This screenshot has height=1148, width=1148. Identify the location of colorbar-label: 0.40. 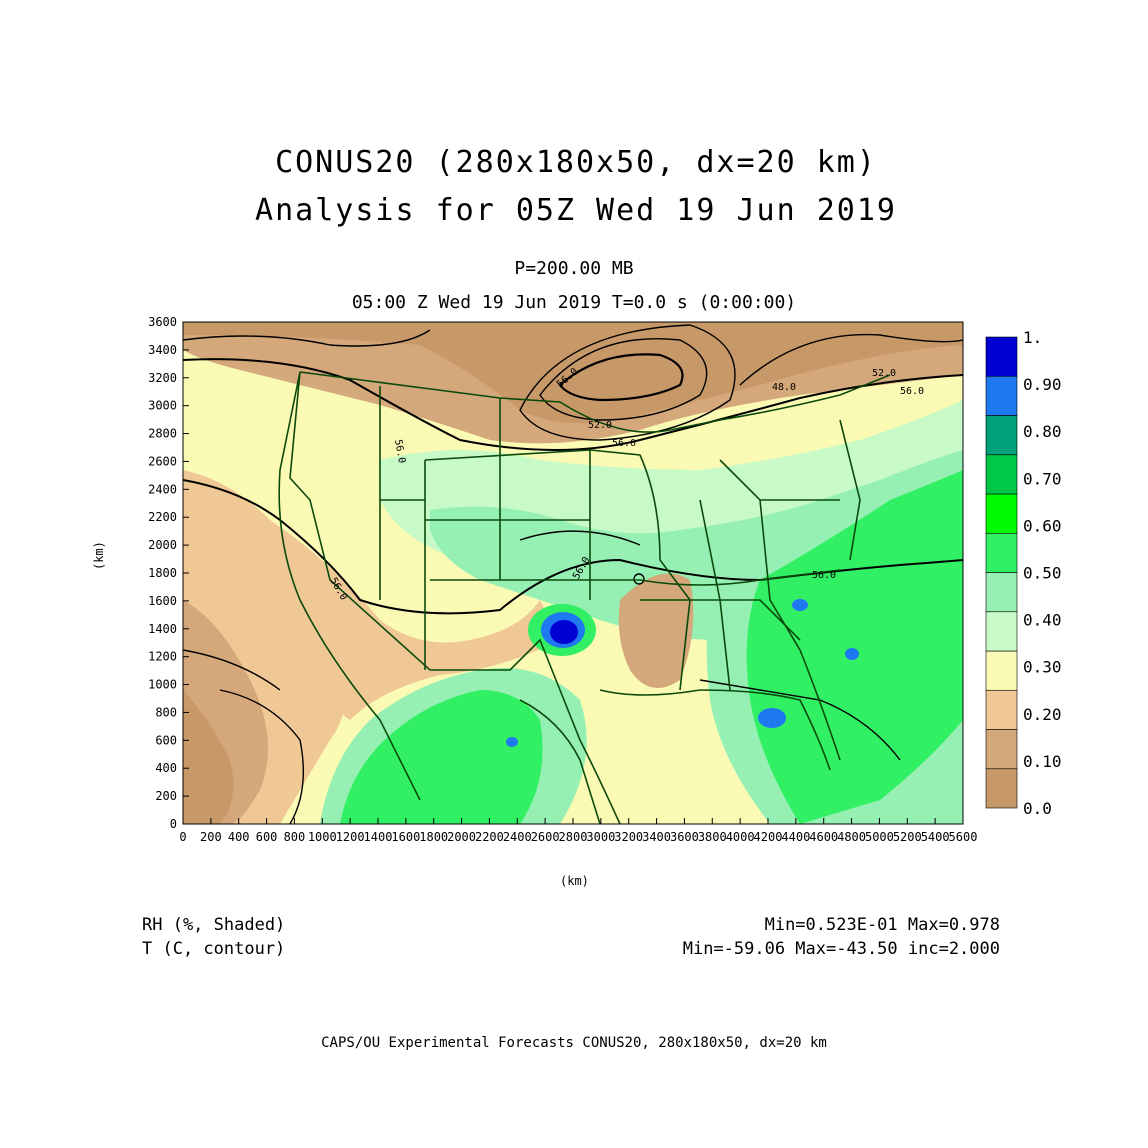
(1042, 620).